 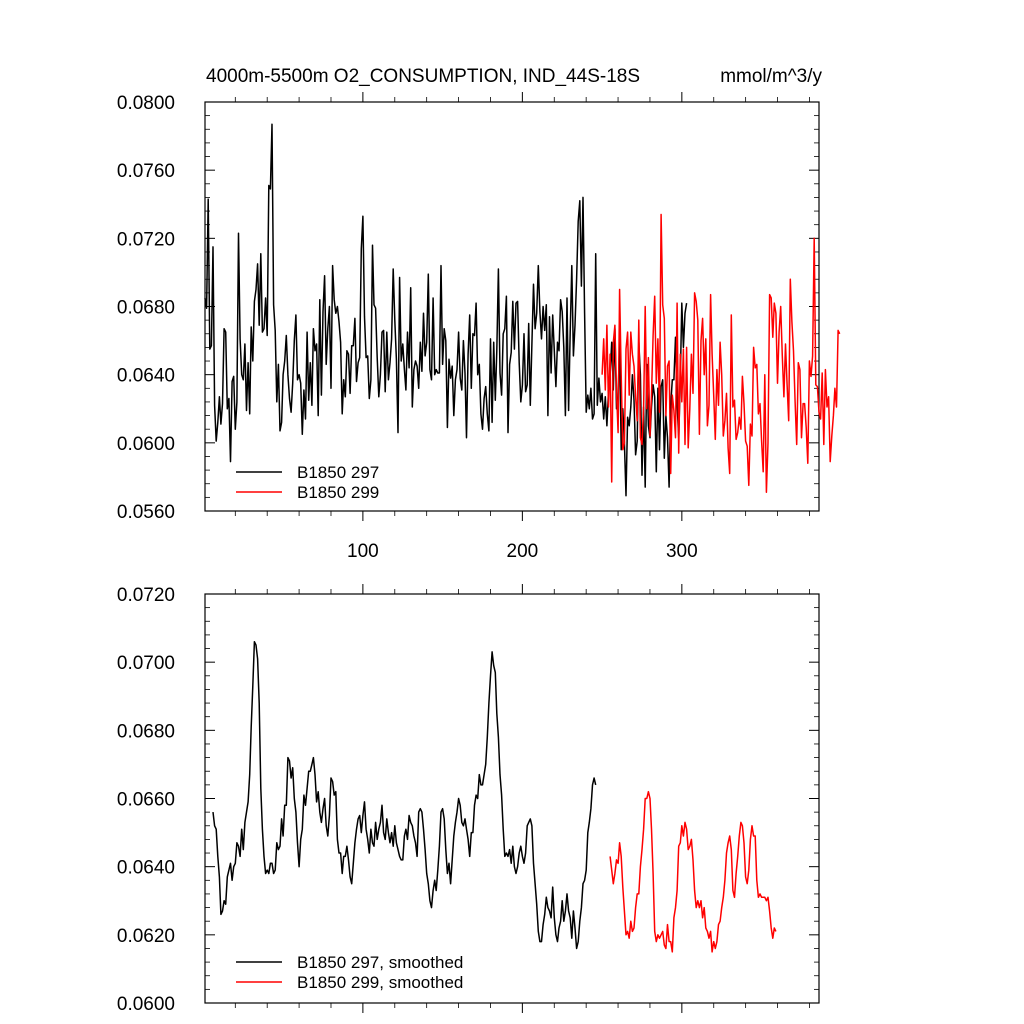 What do you see at coordinates (338, 492) in the screenshot?
I see `legend-label: B1850 299` at bounding box center [338, 492].